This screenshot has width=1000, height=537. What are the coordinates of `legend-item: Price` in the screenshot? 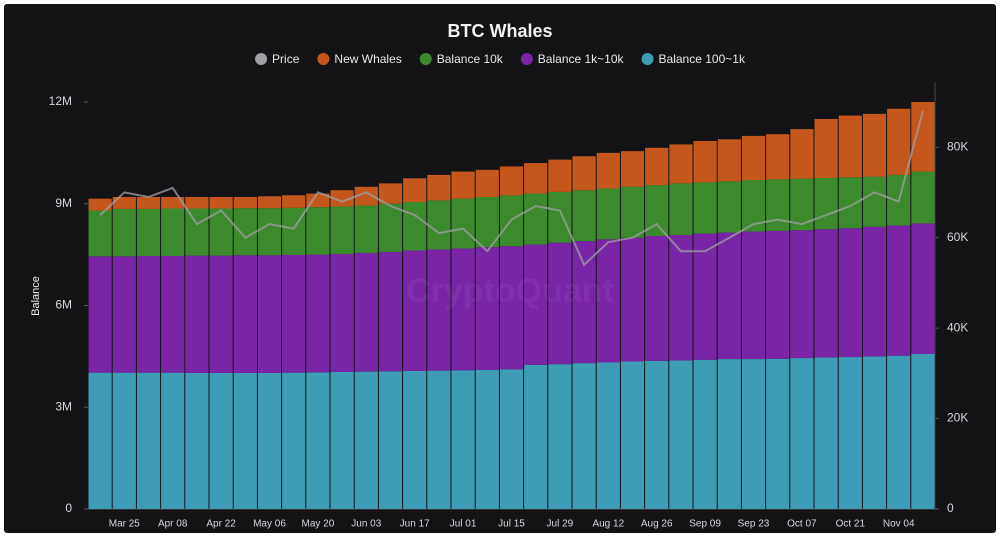 It's located at (277, 59).